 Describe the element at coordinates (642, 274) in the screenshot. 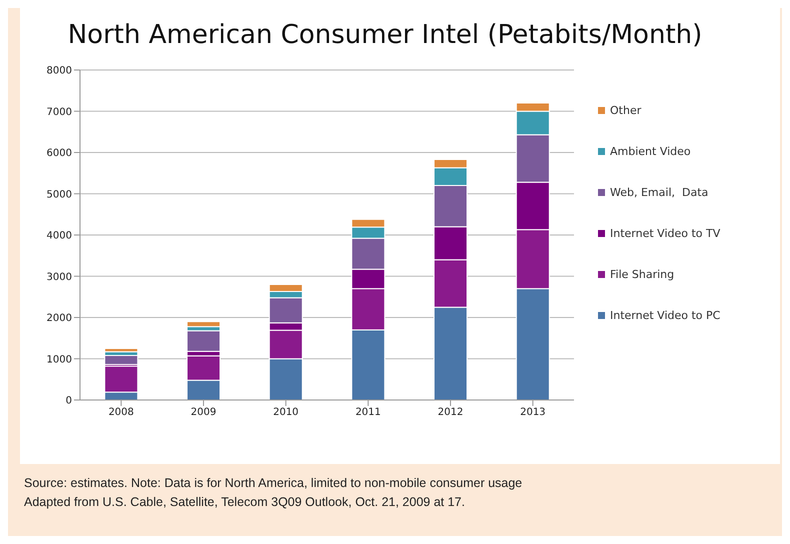

I see `legend-label: File Sharing` at that location.